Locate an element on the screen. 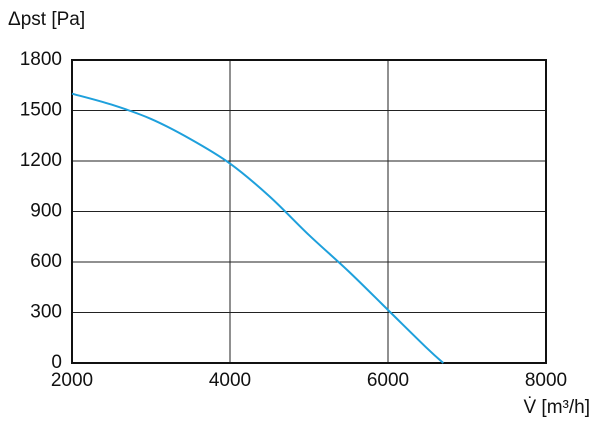 The width and height of the screenshot is (600, 424). x-tick-label: 4000 is located at coordinates (230, 380).